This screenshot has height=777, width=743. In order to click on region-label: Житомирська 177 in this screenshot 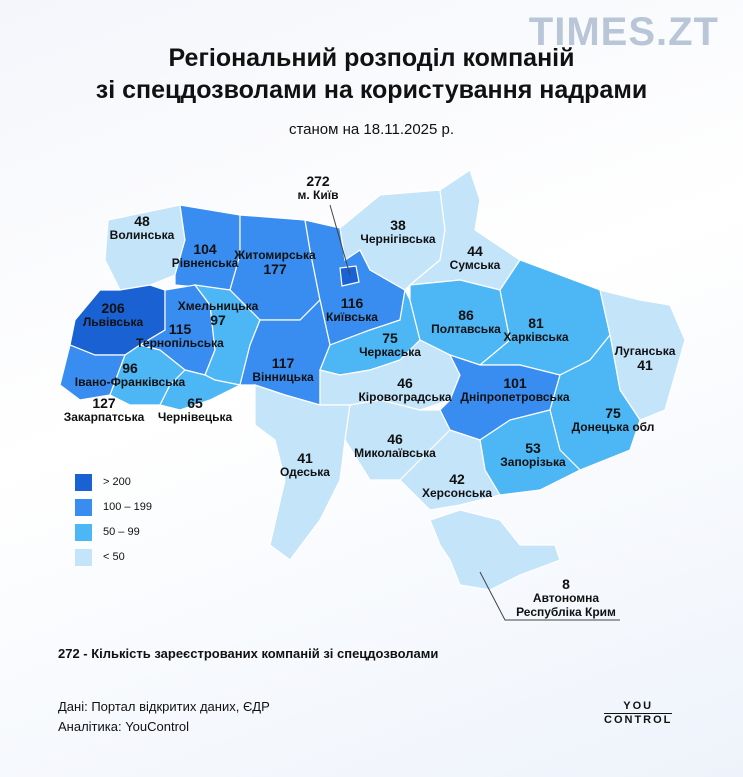, I will do `click(275, 262)`.